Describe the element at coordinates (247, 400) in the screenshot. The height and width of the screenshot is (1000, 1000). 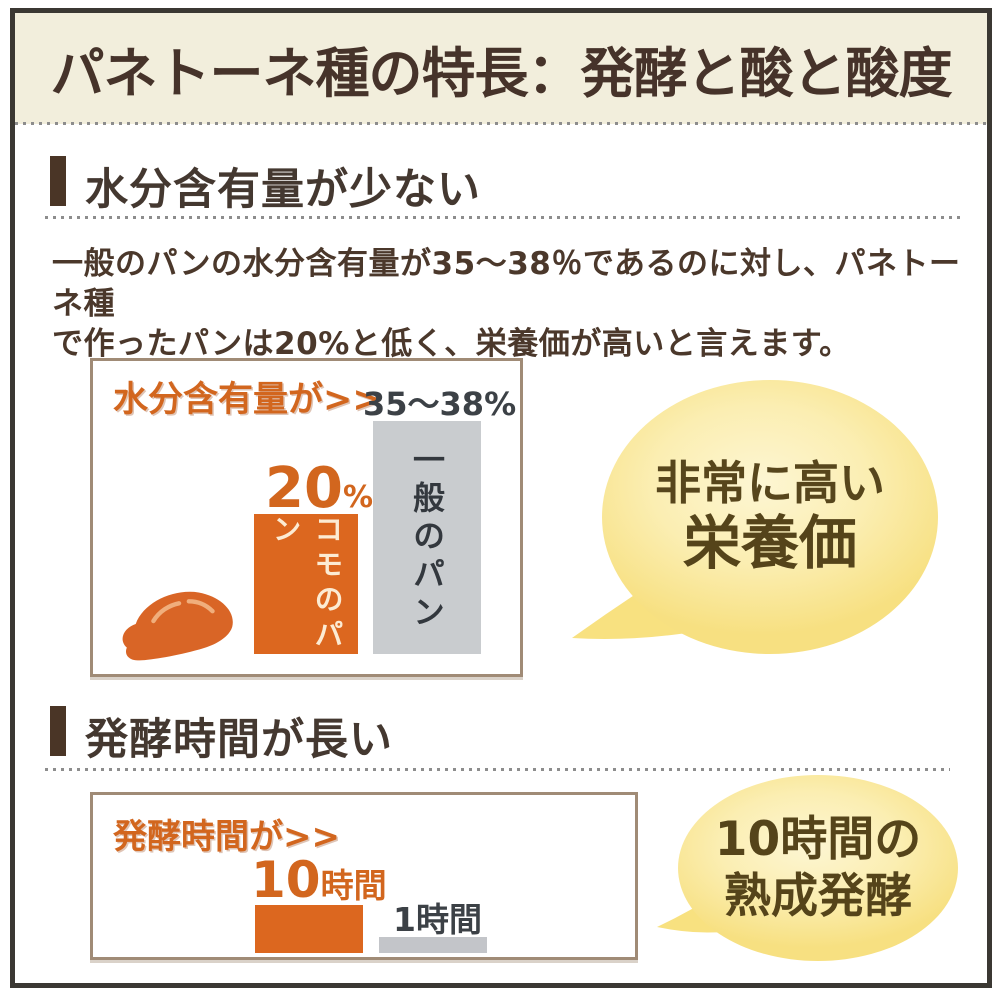
I see `moisture-chart-label: 水分含有量が>>` at that location.